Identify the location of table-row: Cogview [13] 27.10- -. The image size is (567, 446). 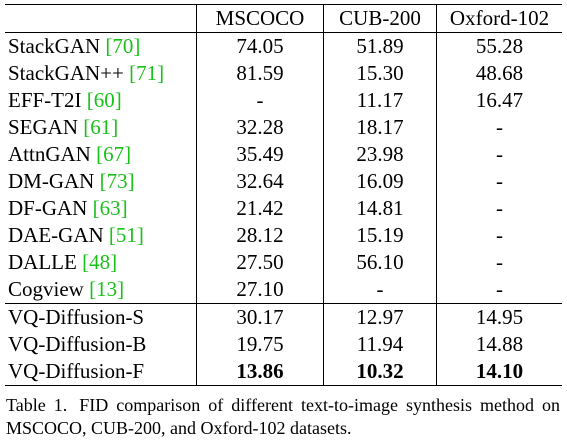
(283, 290).